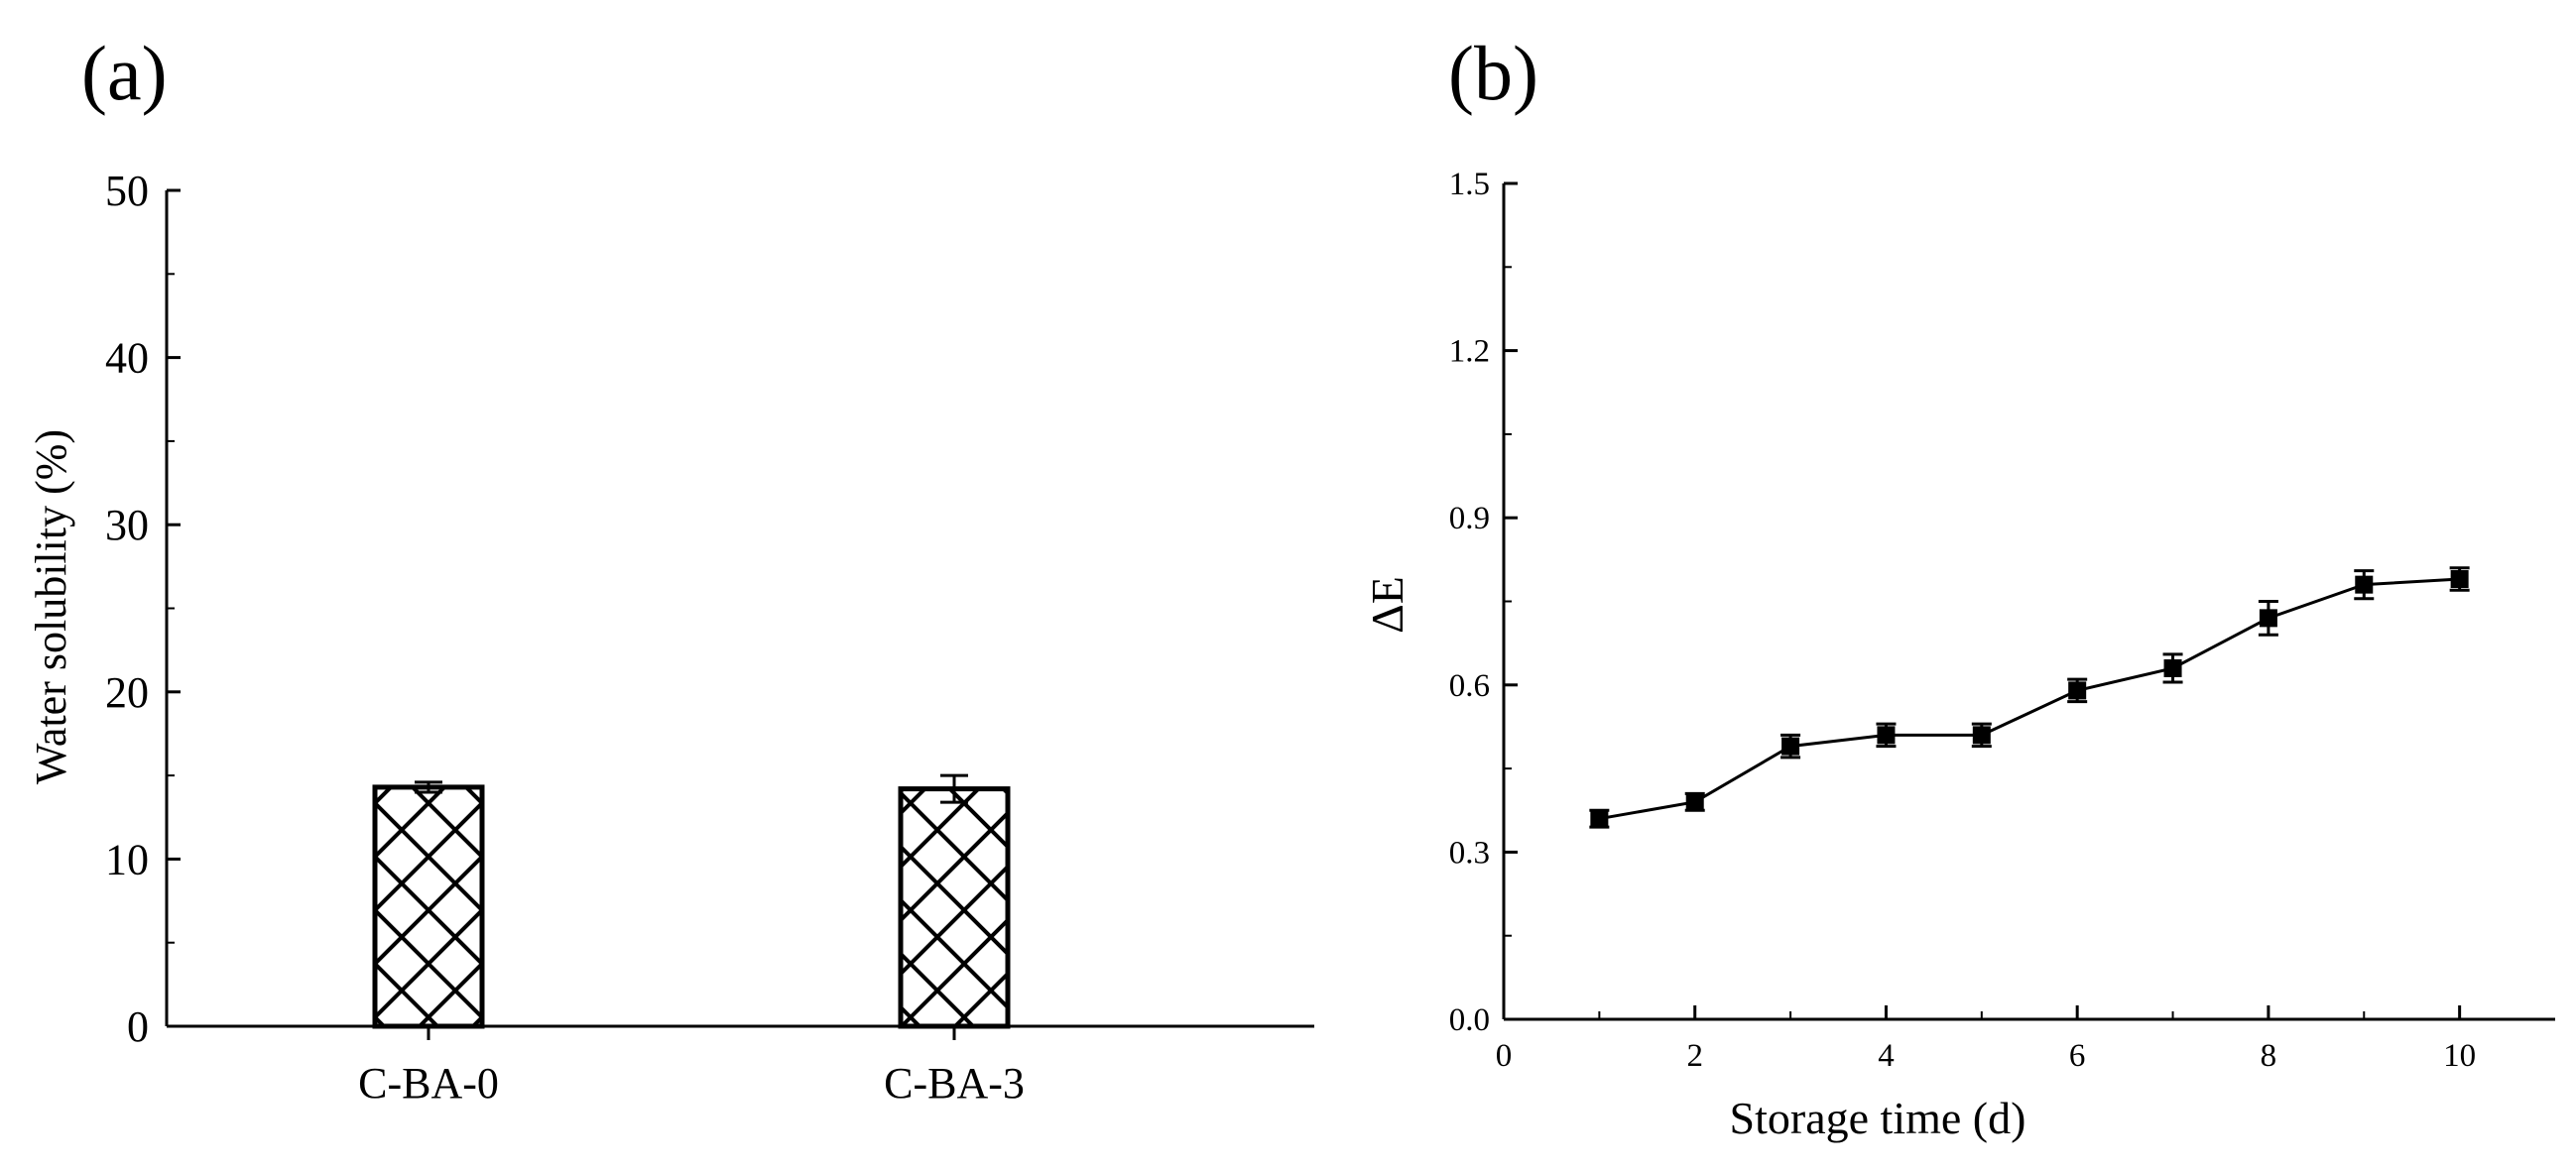 Image resolution: width=2576 pixels, height=1171 pixels. Describe the element at coordinates (1878, 1118) in the screenshot. I see `panel-b-x-axis-title: Storage time (d)` at that location.